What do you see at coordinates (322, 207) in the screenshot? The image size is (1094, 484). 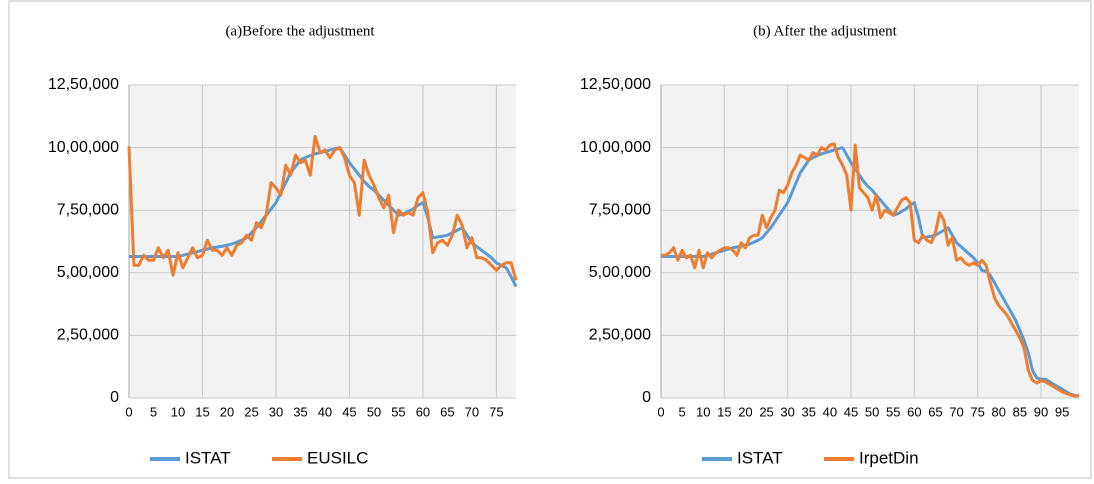 I see `series-line` at bounding box center [322, 207].